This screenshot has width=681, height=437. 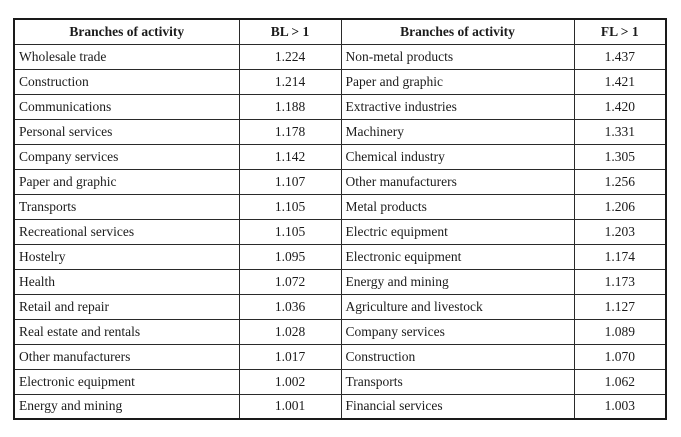 What do you see at coordinates (126, 56) in the screenshot?
I see `branch-bl-cell: Wholesale trade` at bounding box center [126, 56].